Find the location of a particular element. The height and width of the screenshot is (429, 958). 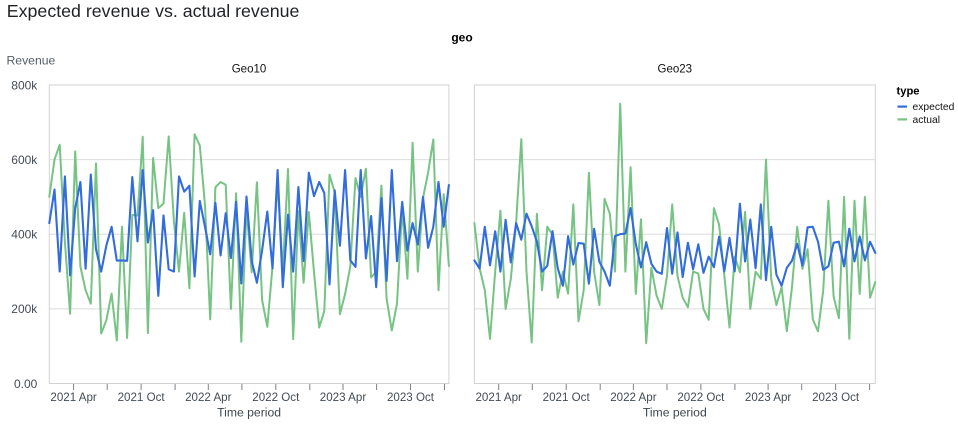

svg-text: type is located at coordinates (908, 91).